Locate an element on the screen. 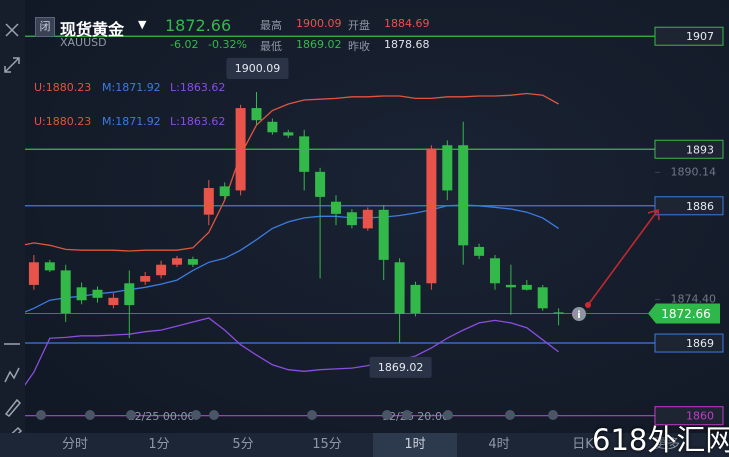  pencil-tool is located at coordinates (13, 407).